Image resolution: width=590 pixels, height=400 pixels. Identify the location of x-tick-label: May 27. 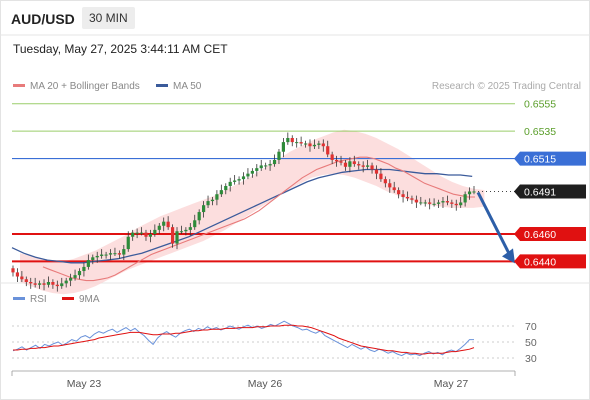
(451, 384).